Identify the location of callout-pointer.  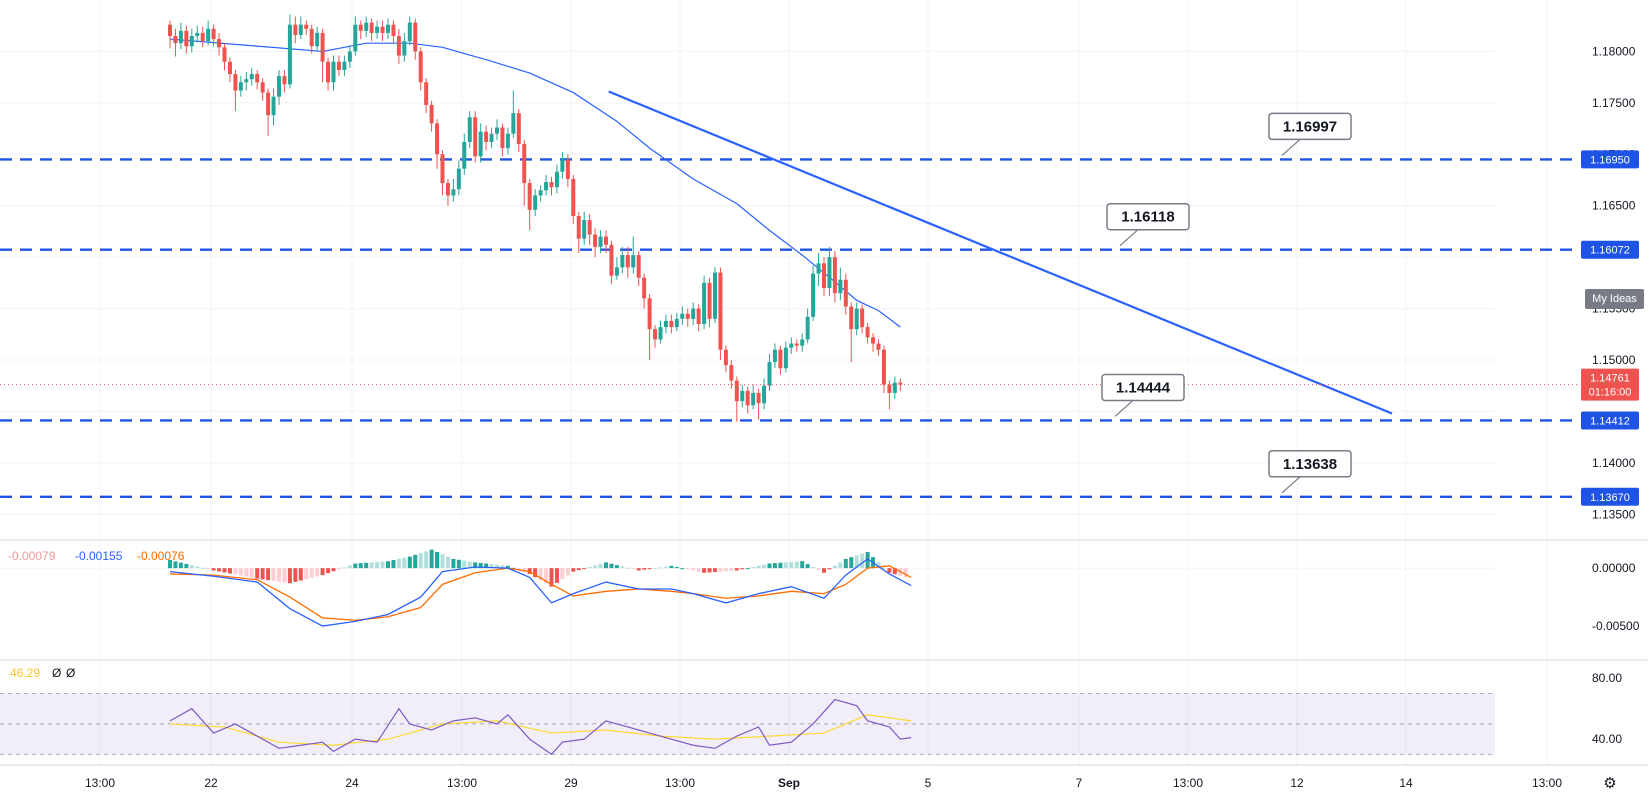
(1124, 408).